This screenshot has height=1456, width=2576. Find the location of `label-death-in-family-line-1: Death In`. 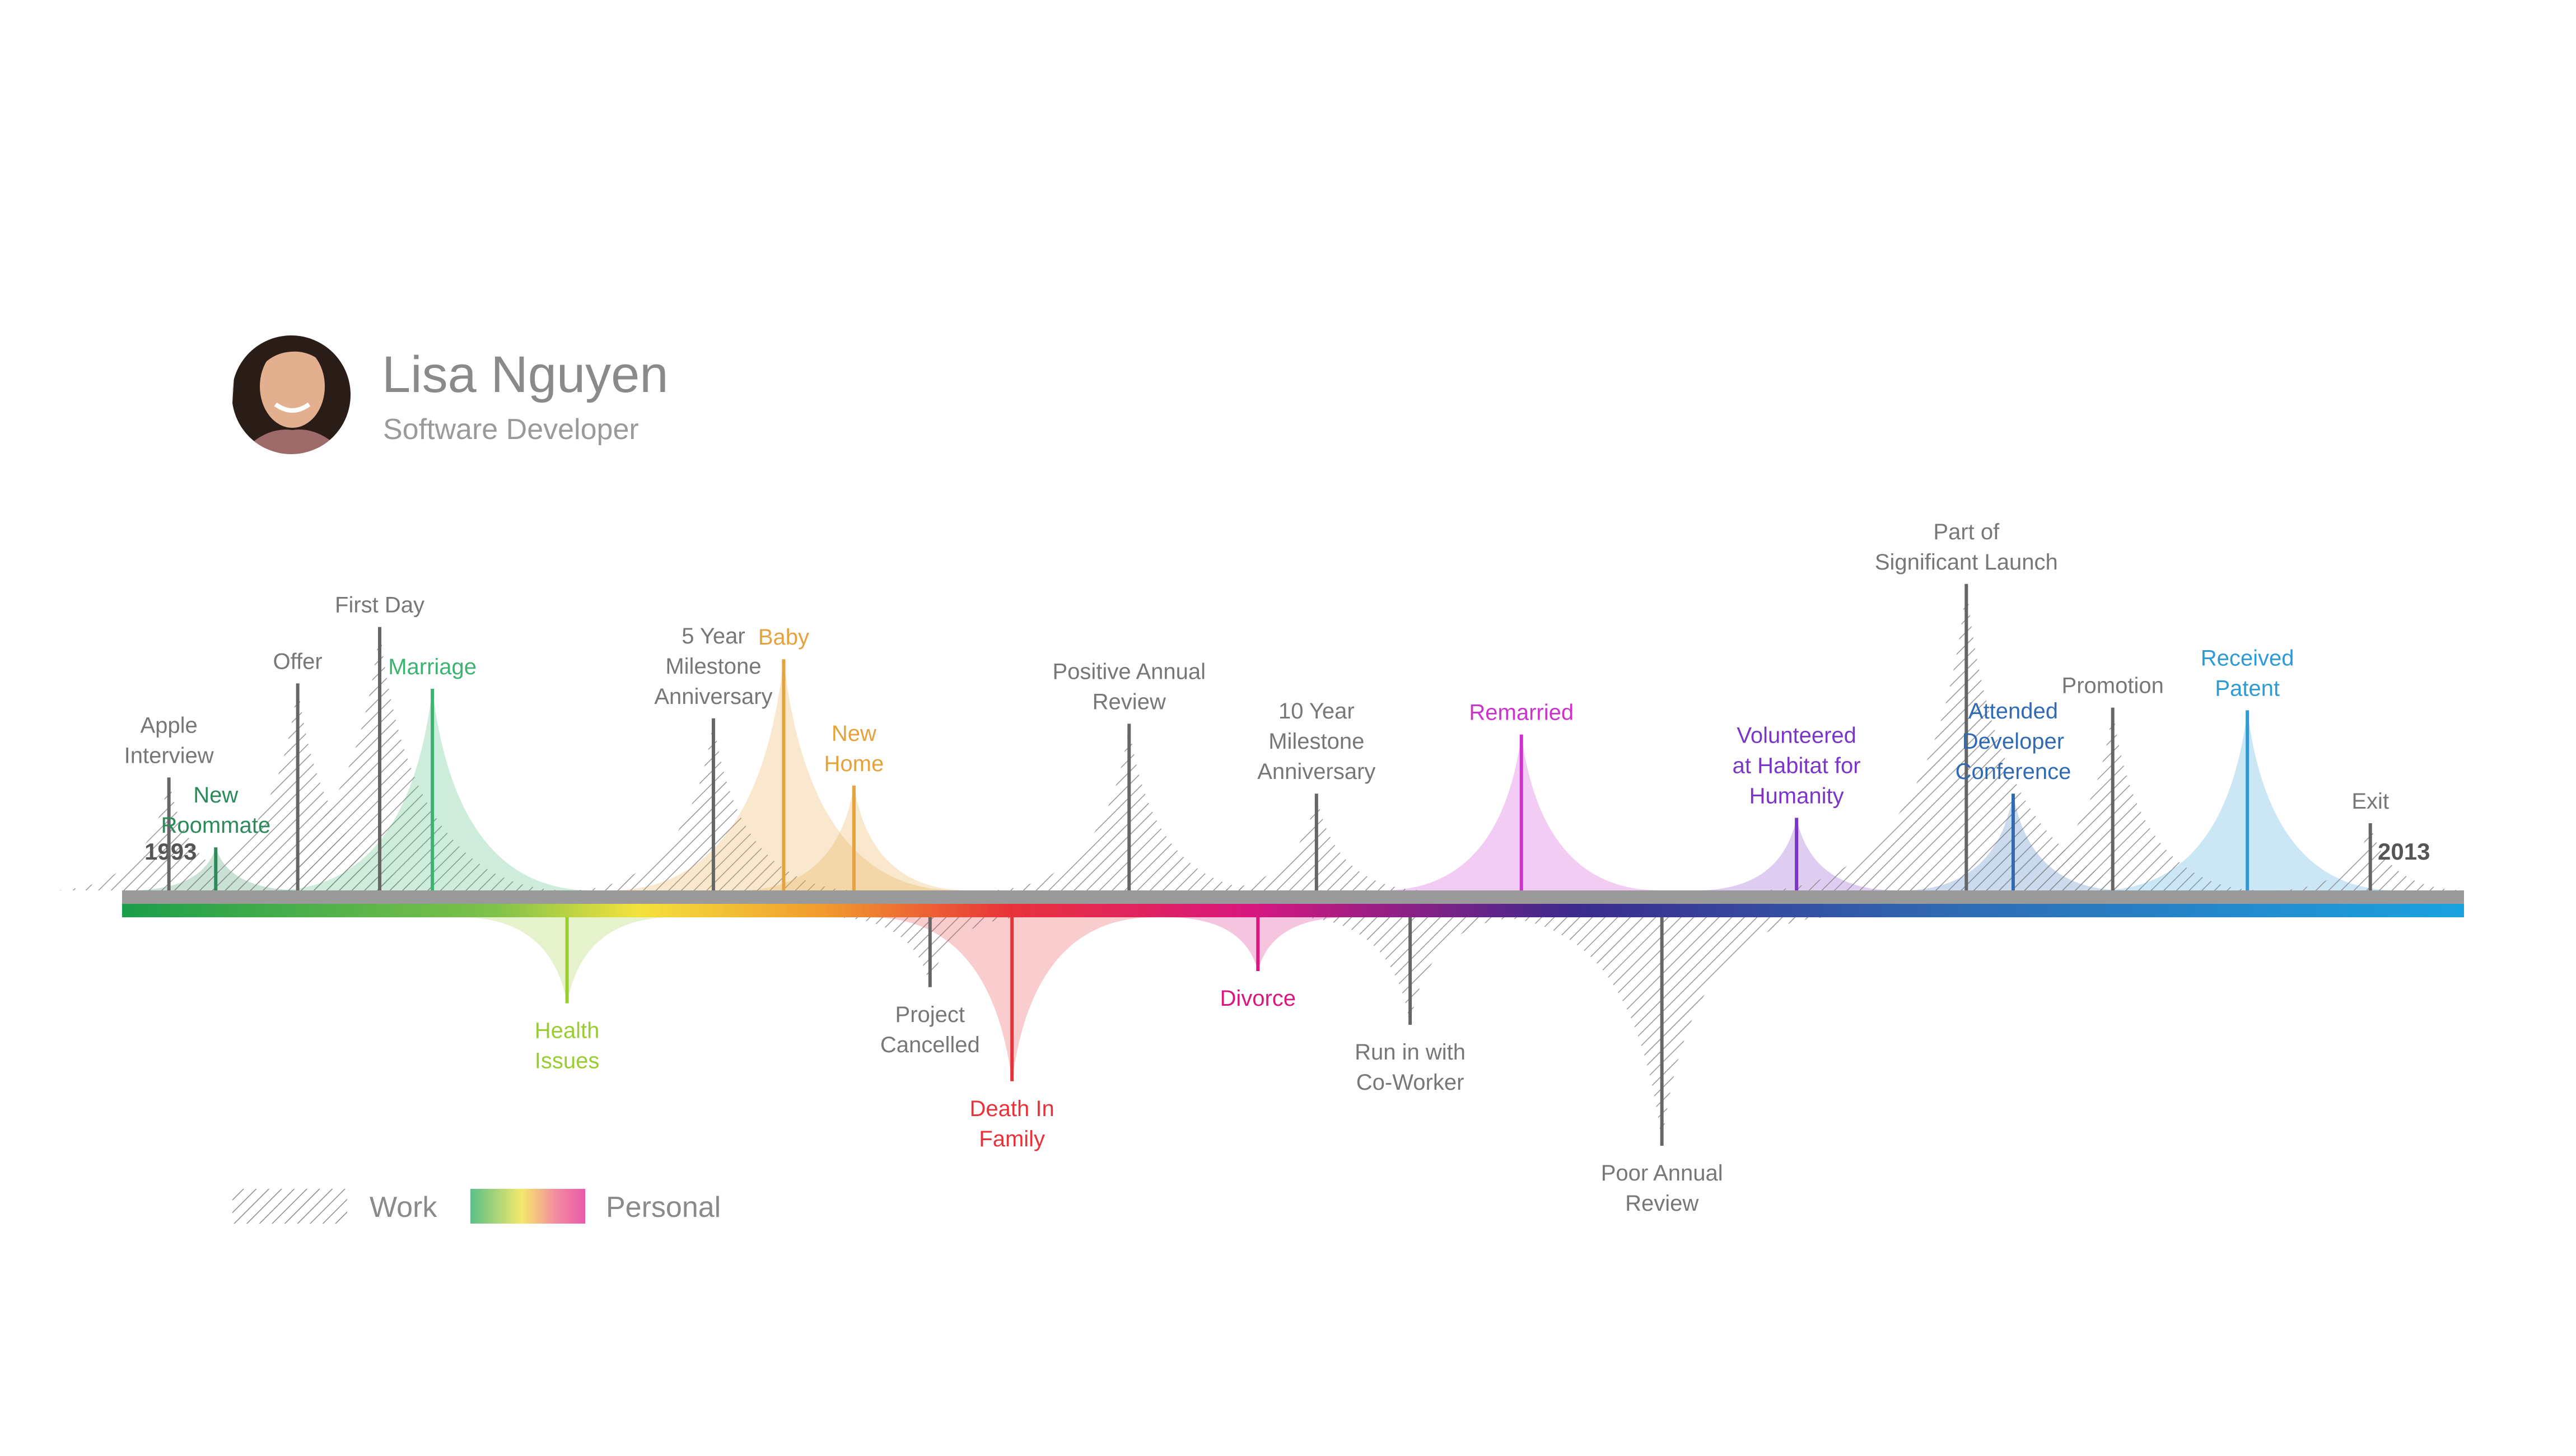

label-death-in-family-line-1: Death In is located at coordinates (1012, 1109).